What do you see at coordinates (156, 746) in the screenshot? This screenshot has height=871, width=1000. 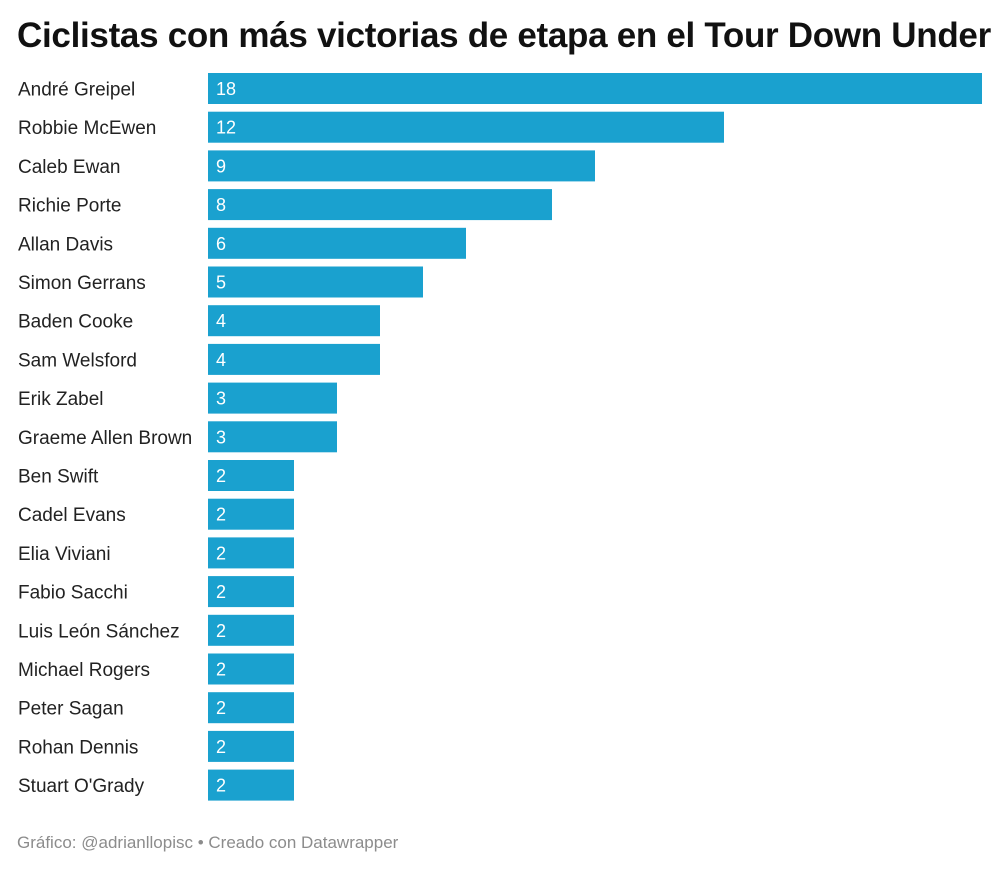 I see `bar-row: Rohan Dennis 2` at bounding box center [156, 746].